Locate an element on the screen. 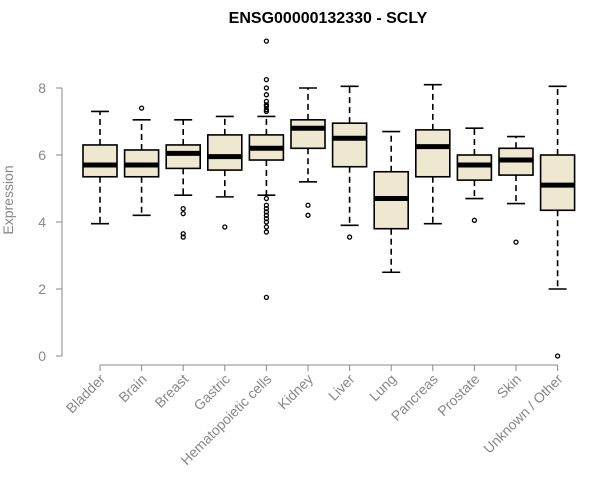 The image size is (600, 500). box-brain is located at coordinates (141, 161).